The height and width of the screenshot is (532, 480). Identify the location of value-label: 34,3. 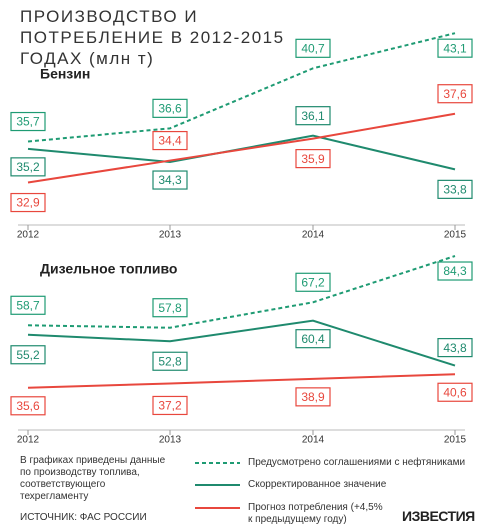
(170, 180).